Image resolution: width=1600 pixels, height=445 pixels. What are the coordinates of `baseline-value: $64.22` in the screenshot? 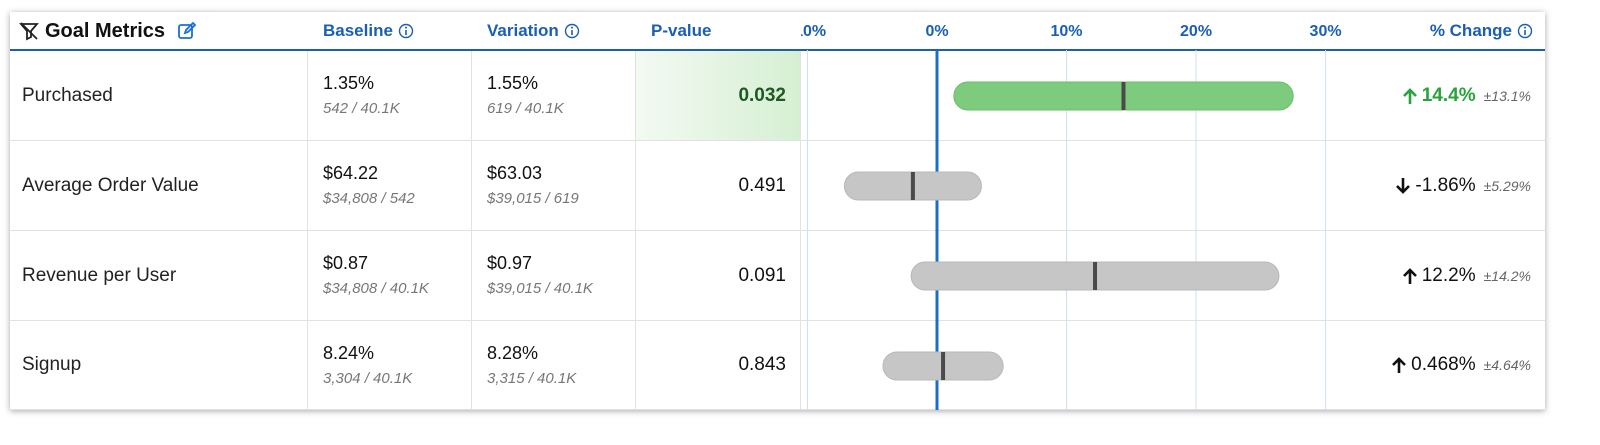 It's located at (351, 173).